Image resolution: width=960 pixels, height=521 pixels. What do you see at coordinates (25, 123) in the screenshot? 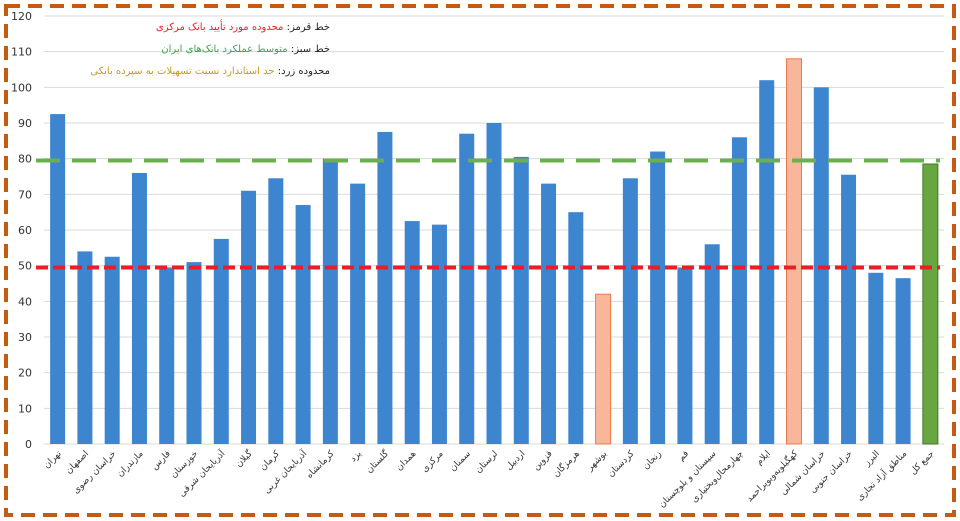
I see `y-tick-label: 90` at bounding box center [25, 123].